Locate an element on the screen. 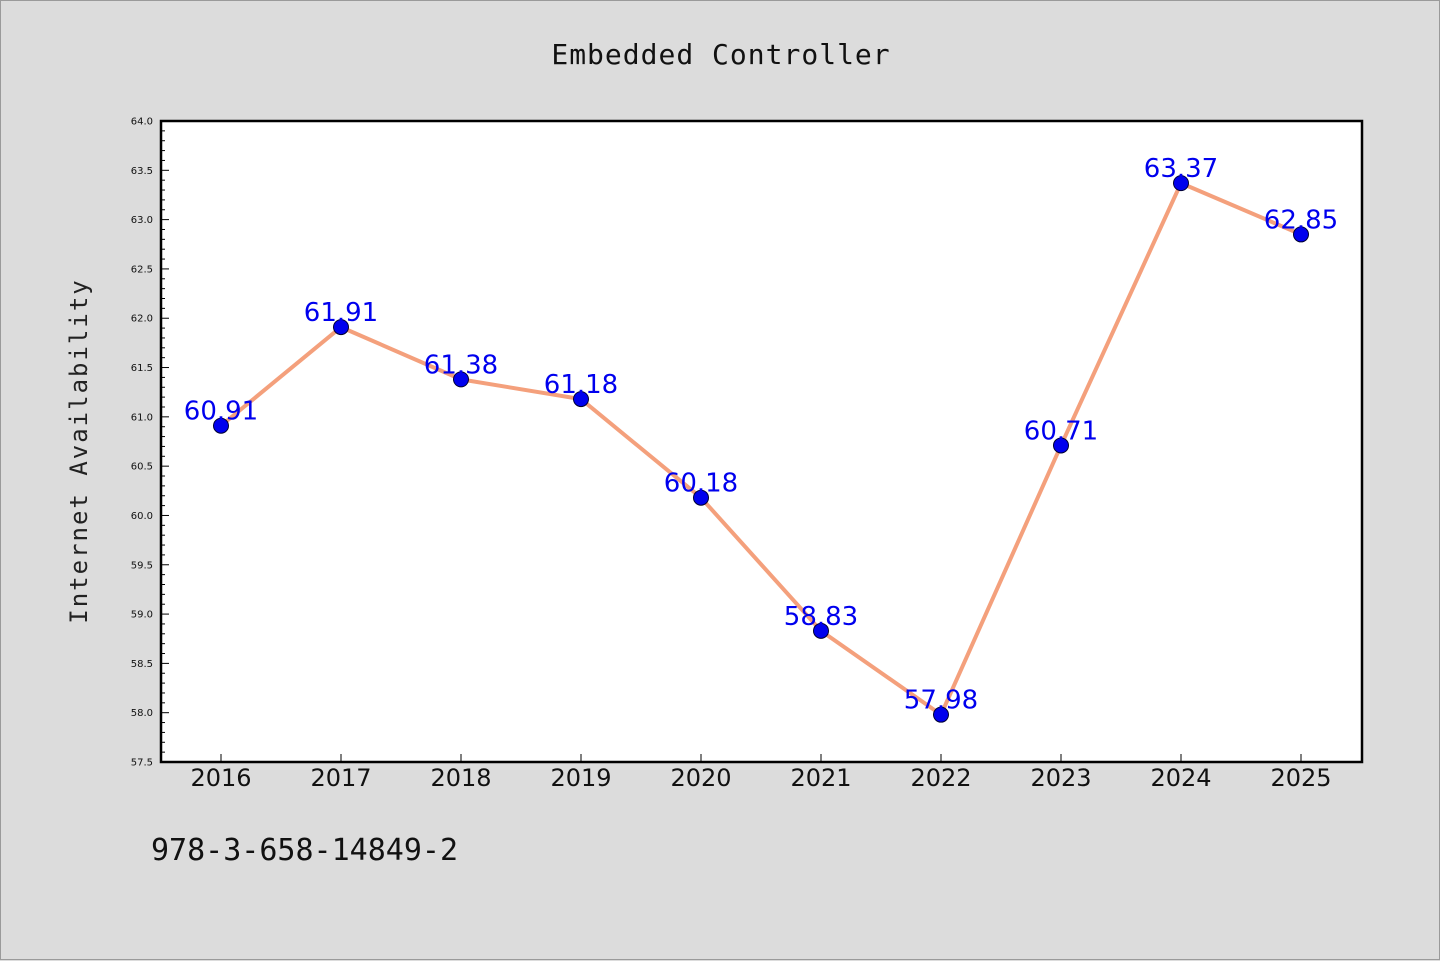 This screenshot has height=961, width=1440. y-tick-label: 59.0 is located at coordinates (142, 615).